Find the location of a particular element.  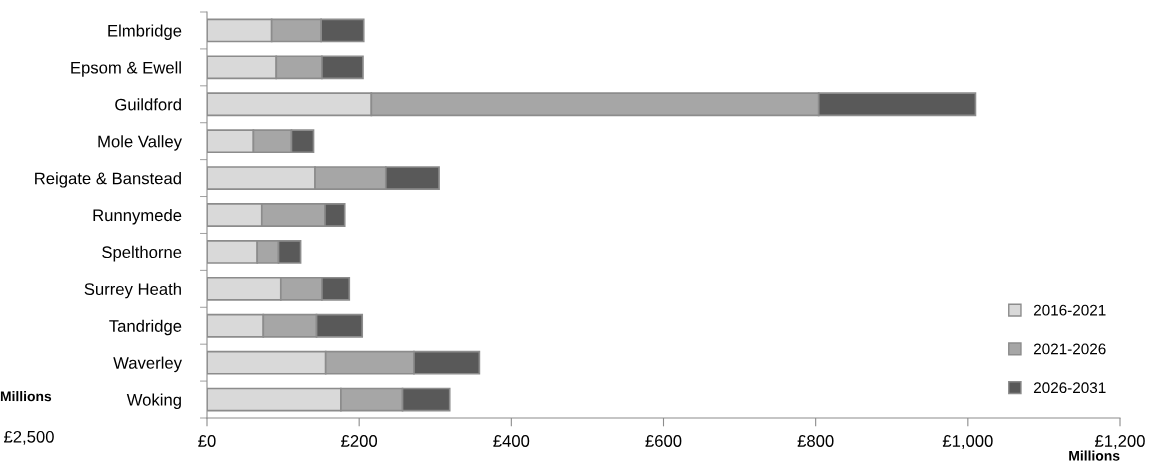

x-tick-label: £400 is located at coordinates (511, 441).